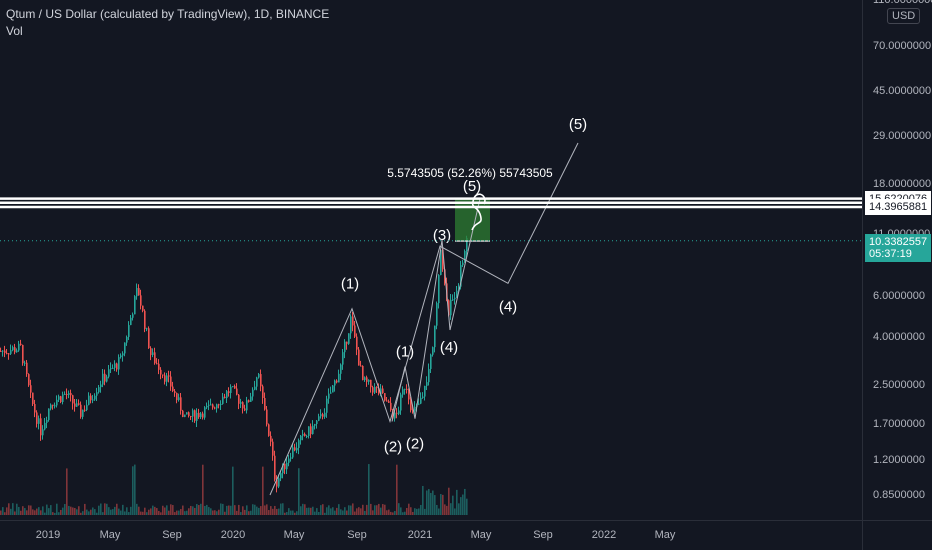 The height and width of the screenshot is (550, 932). What do you see at coordinates (470, 173) in the screenshot?
I see `range-measure-label: 5.5743505 (52.26%) 55743505` at bounding box center [470, 173].